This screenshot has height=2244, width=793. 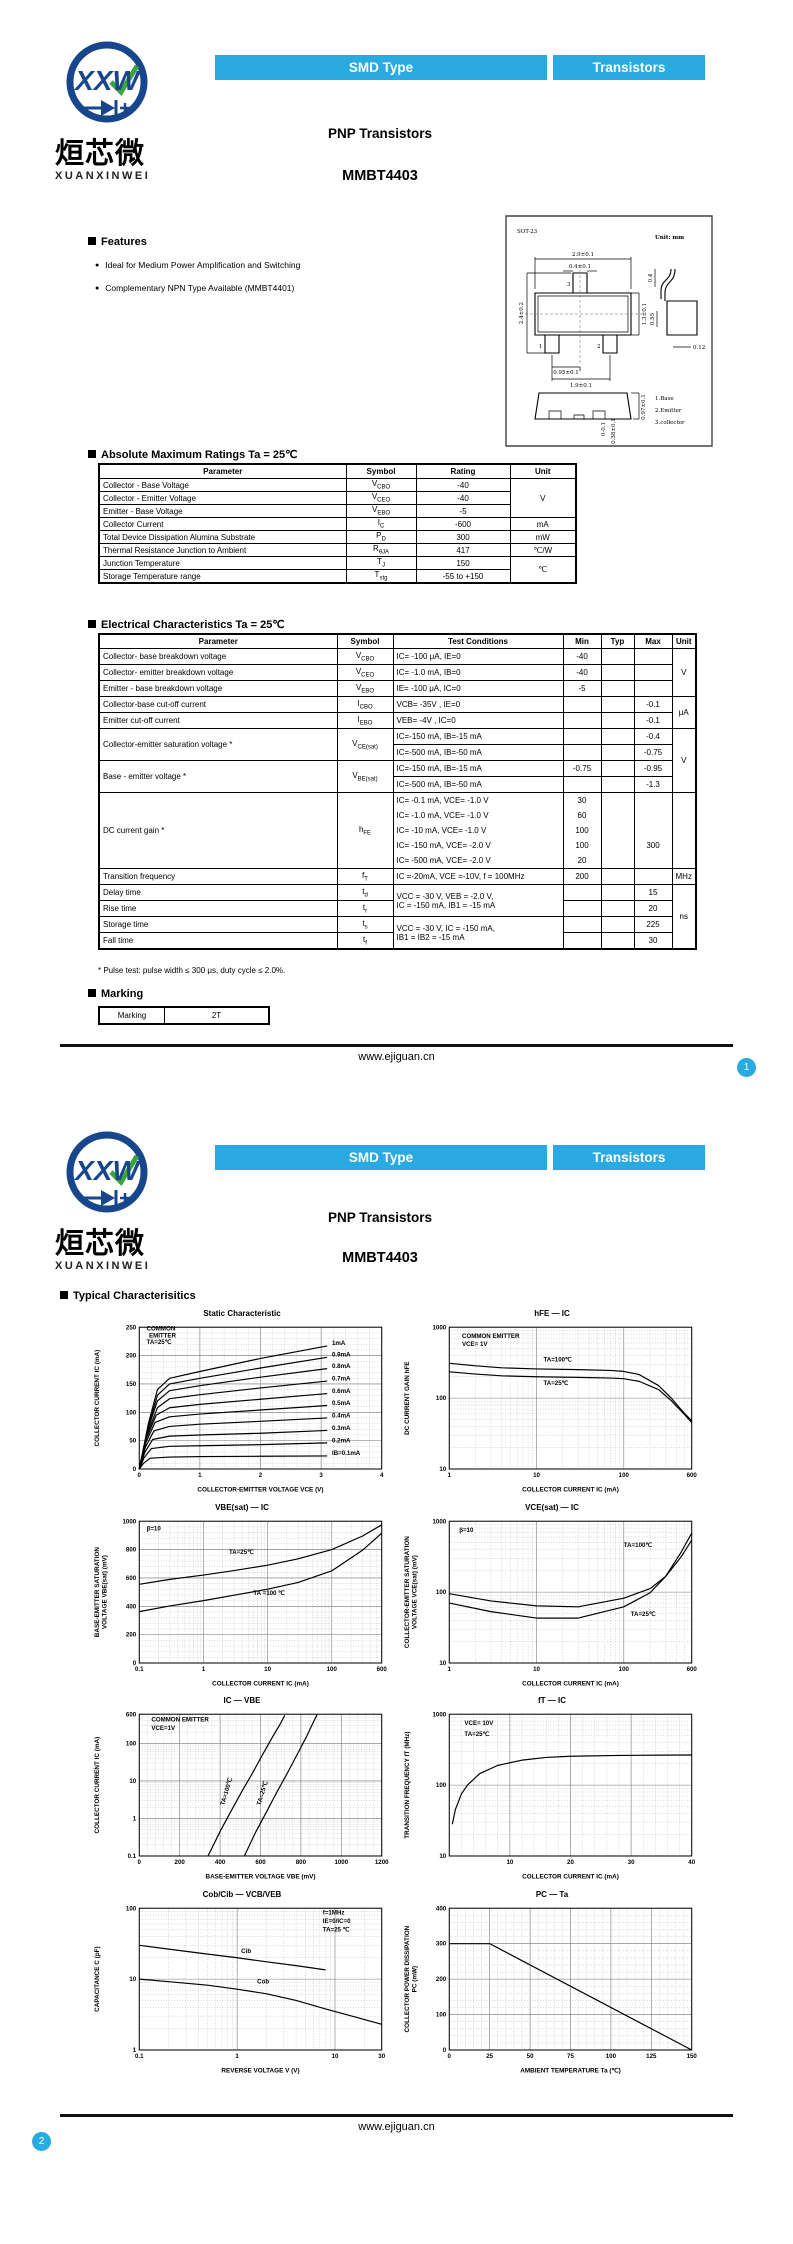 What do you see at coordinates (629, 1157) in the screenshot?
I see `header-transistors-label: Transistors` at bounding box center [629, 1157].